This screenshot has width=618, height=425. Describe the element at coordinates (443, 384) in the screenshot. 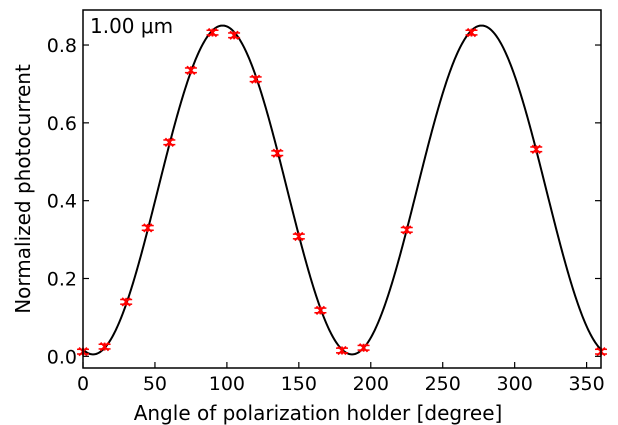

I see `x-tick-label: 250` at that location.